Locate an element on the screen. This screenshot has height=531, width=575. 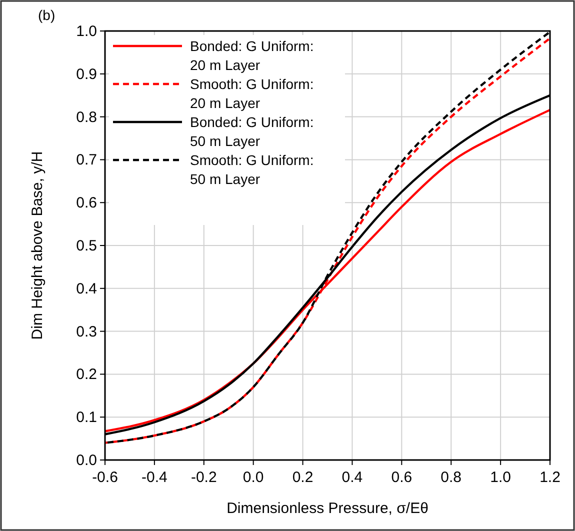
y-tick-label: 0.1 is located at coordinates (86, 417).